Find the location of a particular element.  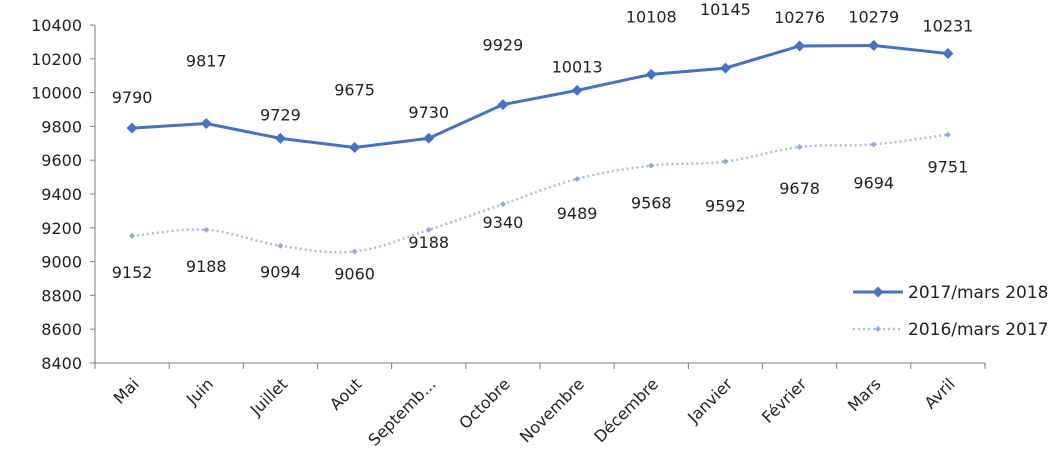

y-tick-label: 9600 is located at coordinates (61, 160).